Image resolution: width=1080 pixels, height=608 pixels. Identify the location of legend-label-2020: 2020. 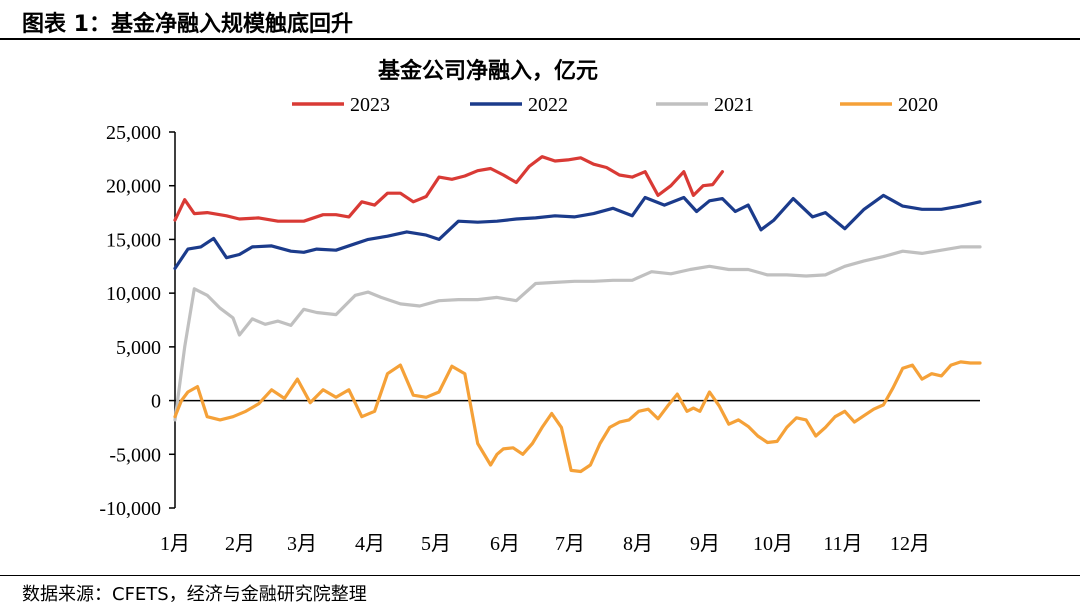
(918, 105).